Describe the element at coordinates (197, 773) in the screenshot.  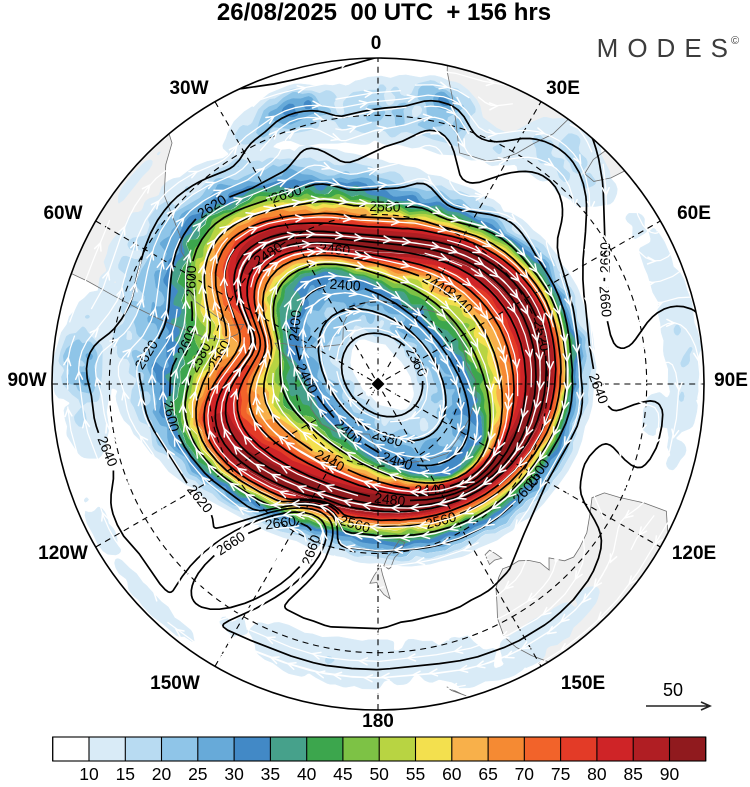
I see `svg-text: 25` at that location.